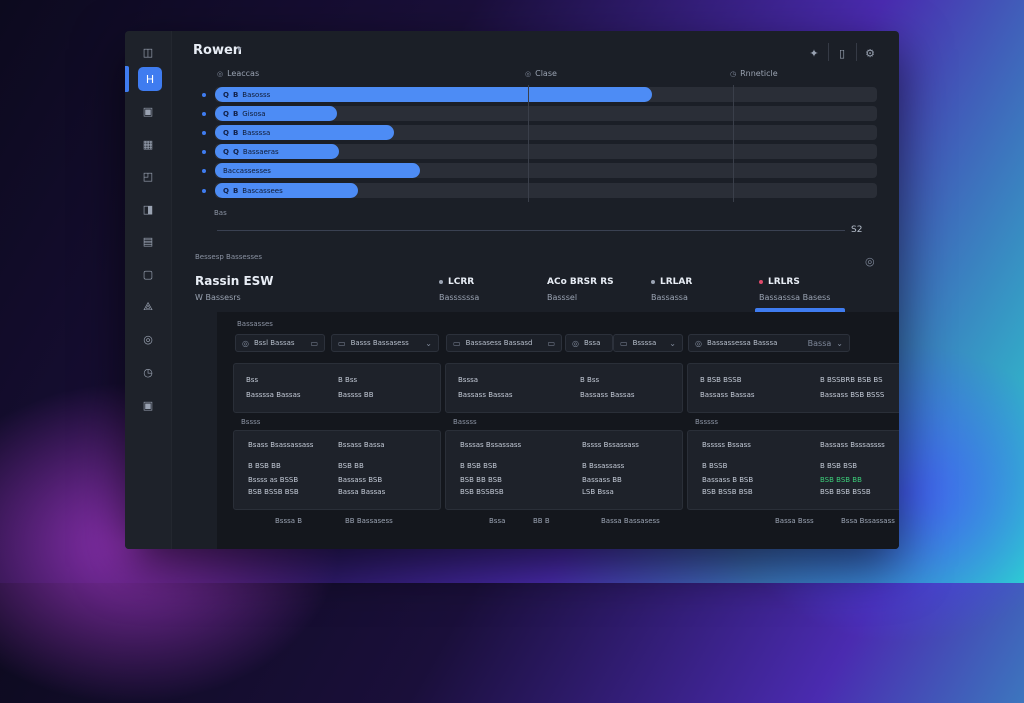 The height and width of the screenshot is (703, 1024). I want to click on group-label: Bassss, so click(465, 422).